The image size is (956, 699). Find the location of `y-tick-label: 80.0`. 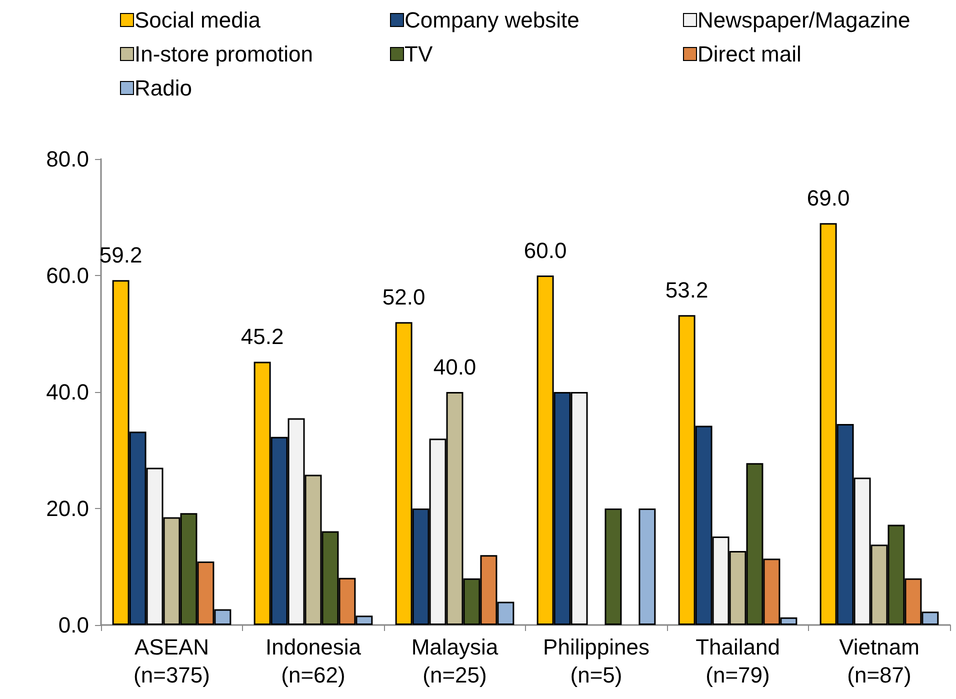

y-tick-label: 80.0 is located at coordinates (67, 159).